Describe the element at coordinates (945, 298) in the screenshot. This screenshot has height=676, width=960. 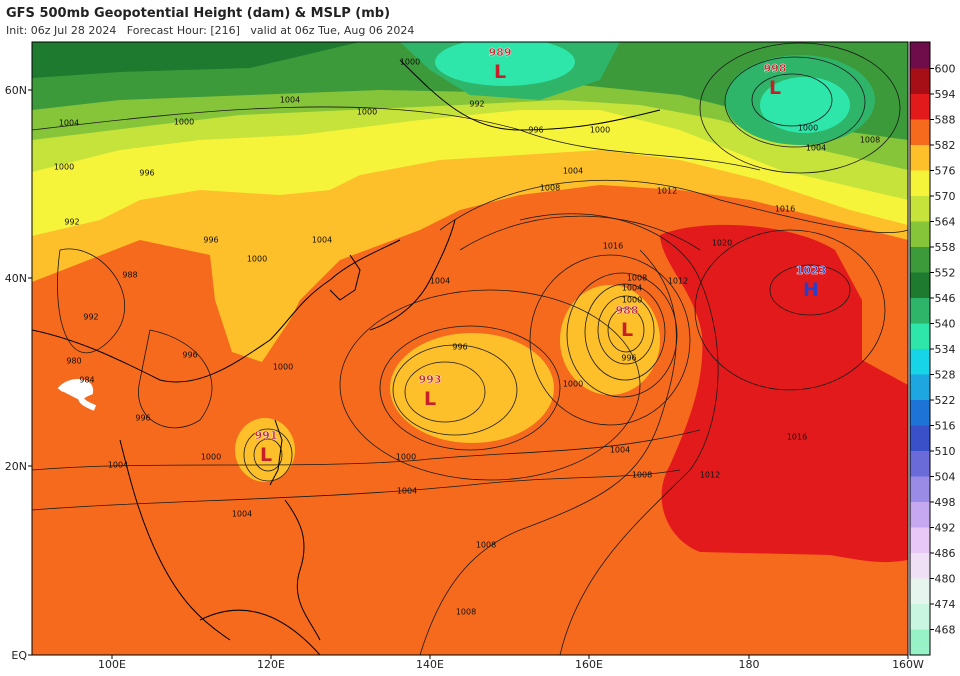
I see `colorbar-label: 546` at that location.